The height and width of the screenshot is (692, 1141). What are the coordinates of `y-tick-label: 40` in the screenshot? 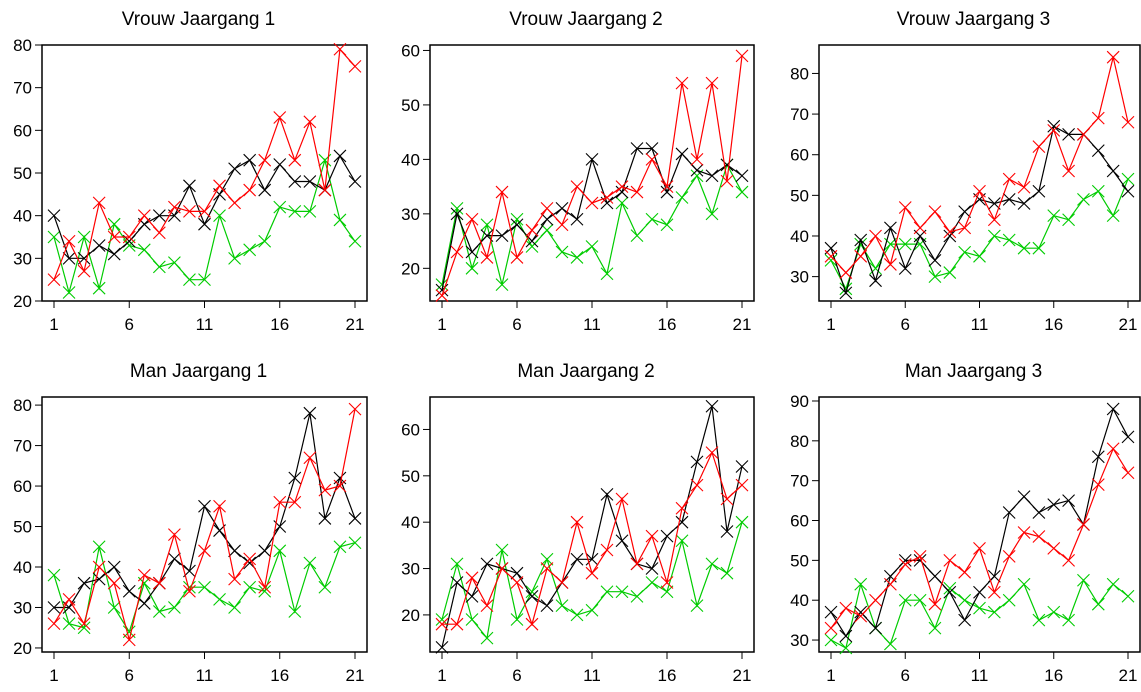 It's located at (22, 567).